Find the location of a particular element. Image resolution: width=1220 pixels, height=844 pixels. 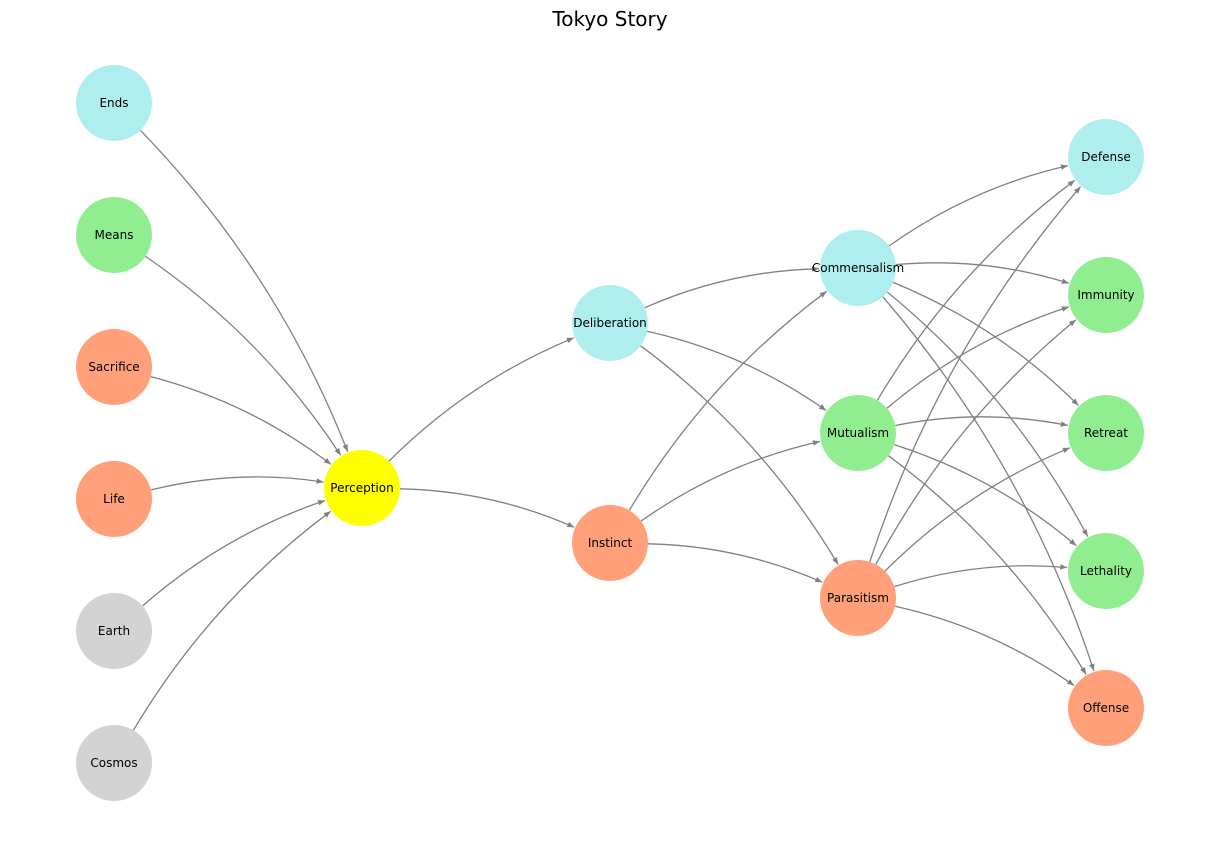

node-life: Life is located at coordinates (114, 499).